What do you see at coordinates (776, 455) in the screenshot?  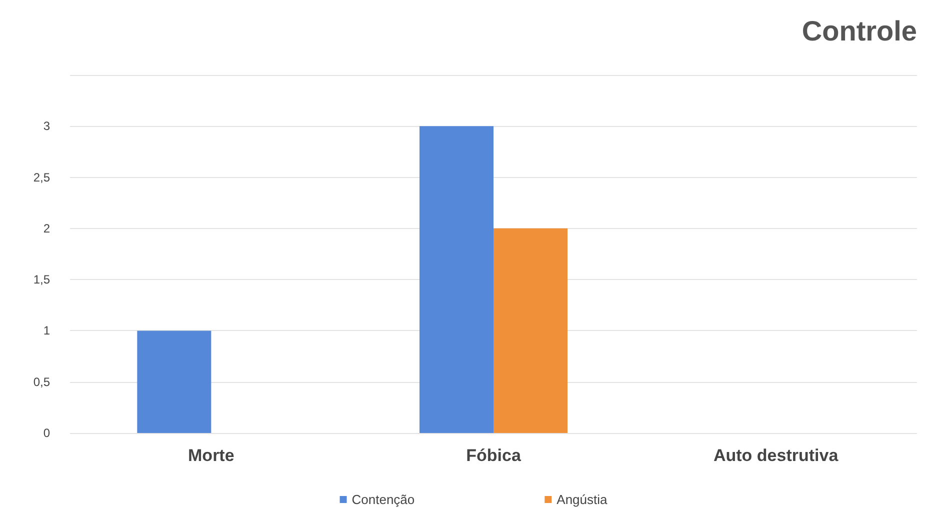 I see `x-tick-label: Auto destrutiva` at bounding box center [776, 455].